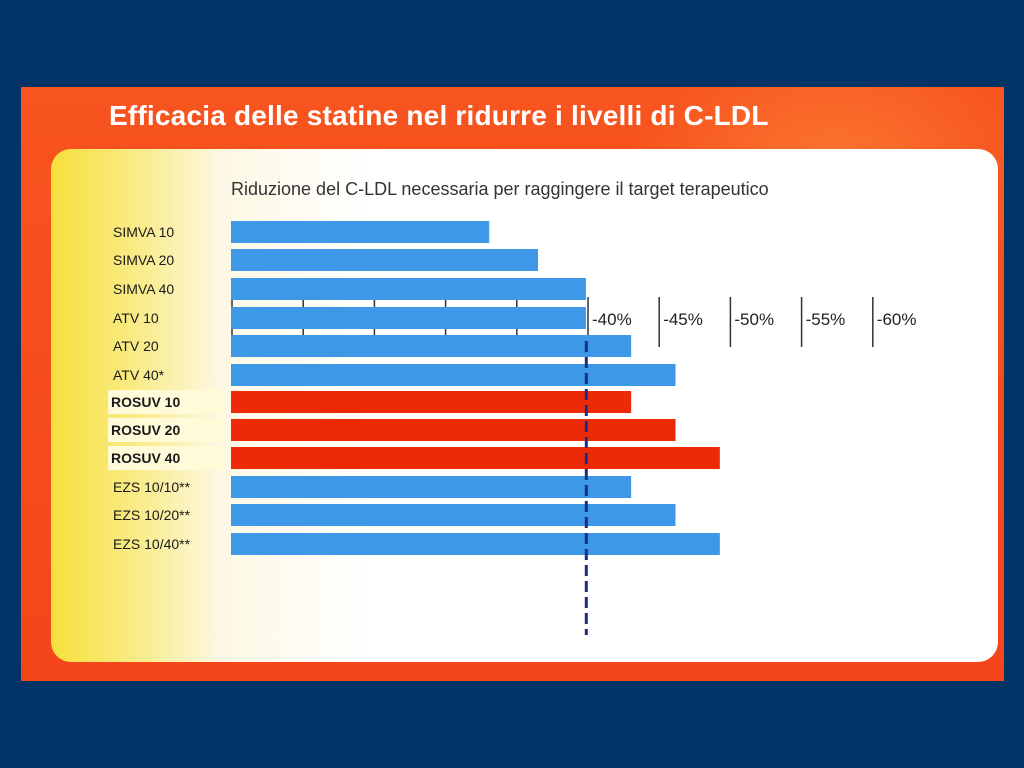 The image size is (1024, 768). What do you see at coordinates (683, 319) in the screenshot?
I see `x-tick-label: -45%` at bounding box center [683, 319].